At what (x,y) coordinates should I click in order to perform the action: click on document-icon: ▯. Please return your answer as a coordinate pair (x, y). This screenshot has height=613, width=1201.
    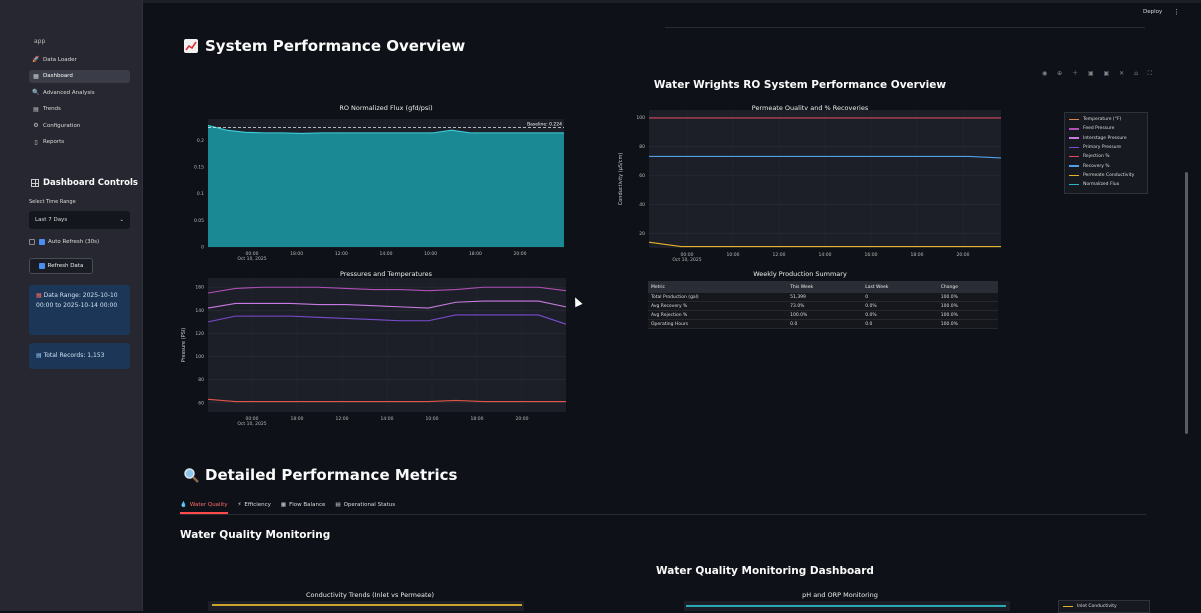
    Looking at the image, I should click on (36, 142).